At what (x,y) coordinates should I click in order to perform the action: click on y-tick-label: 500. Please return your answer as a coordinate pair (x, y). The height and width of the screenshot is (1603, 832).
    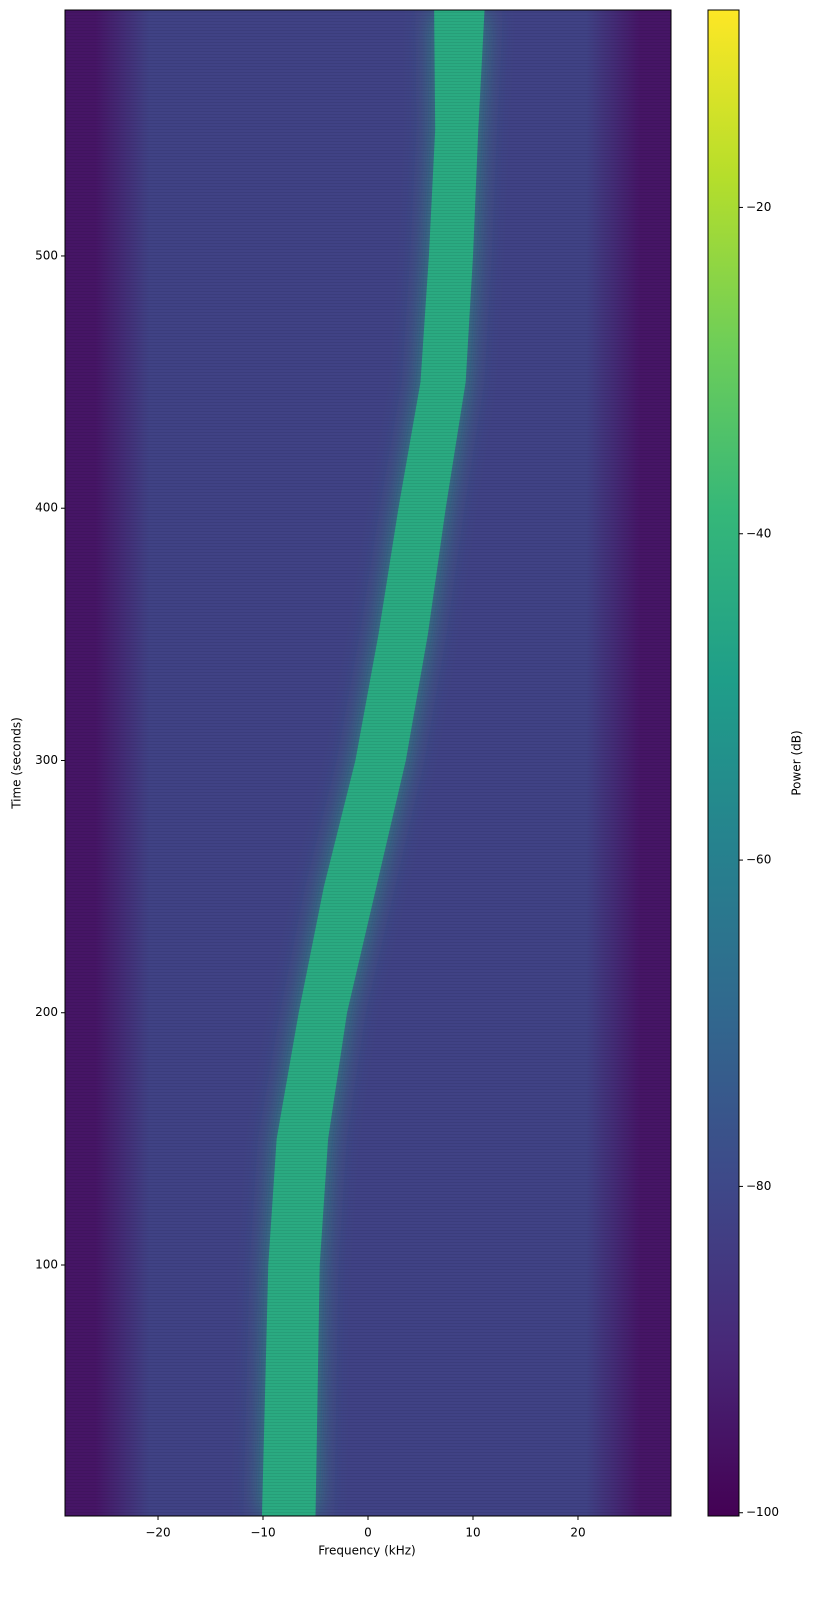
    Looking at the image, I should click on (46, 255).